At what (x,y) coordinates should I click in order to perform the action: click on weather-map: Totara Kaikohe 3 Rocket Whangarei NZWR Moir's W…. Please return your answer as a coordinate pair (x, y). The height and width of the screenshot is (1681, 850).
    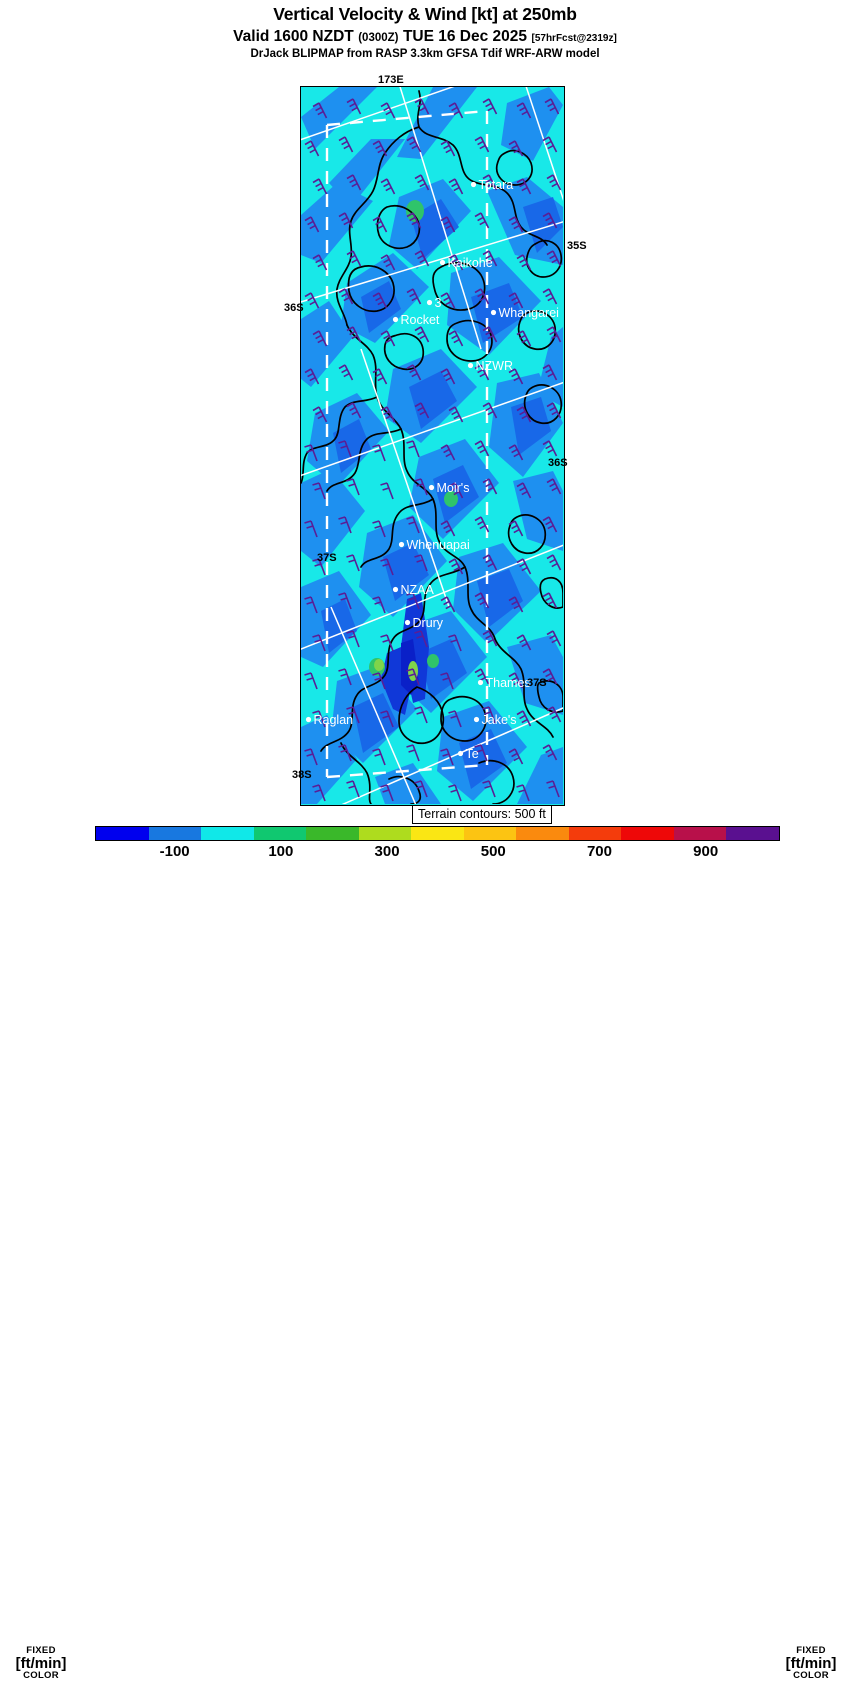
    Looking at the image, I should click on (432, 446).